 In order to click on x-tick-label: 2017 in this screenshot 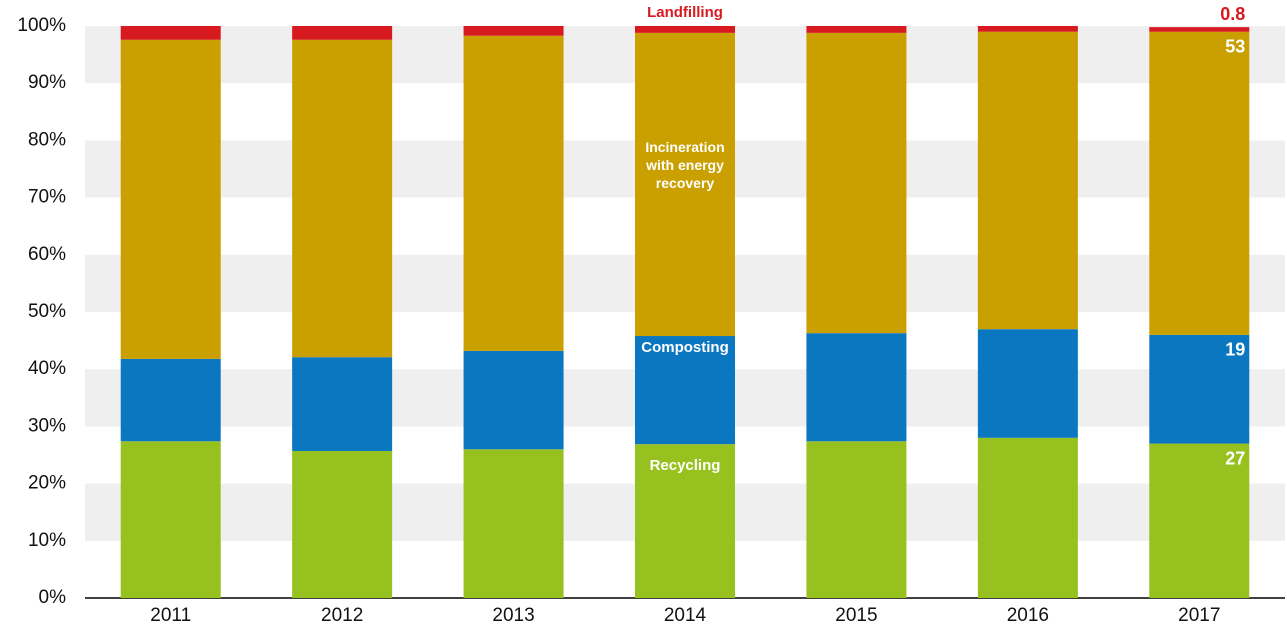, I will do `click(1199, 615)`.